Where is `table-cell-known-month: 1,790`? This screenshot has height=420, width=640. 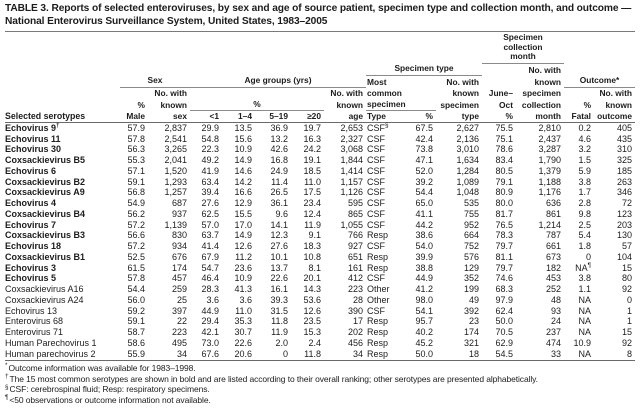
table-cell-known-month: 1,790 is located at coordinates (550, 160).